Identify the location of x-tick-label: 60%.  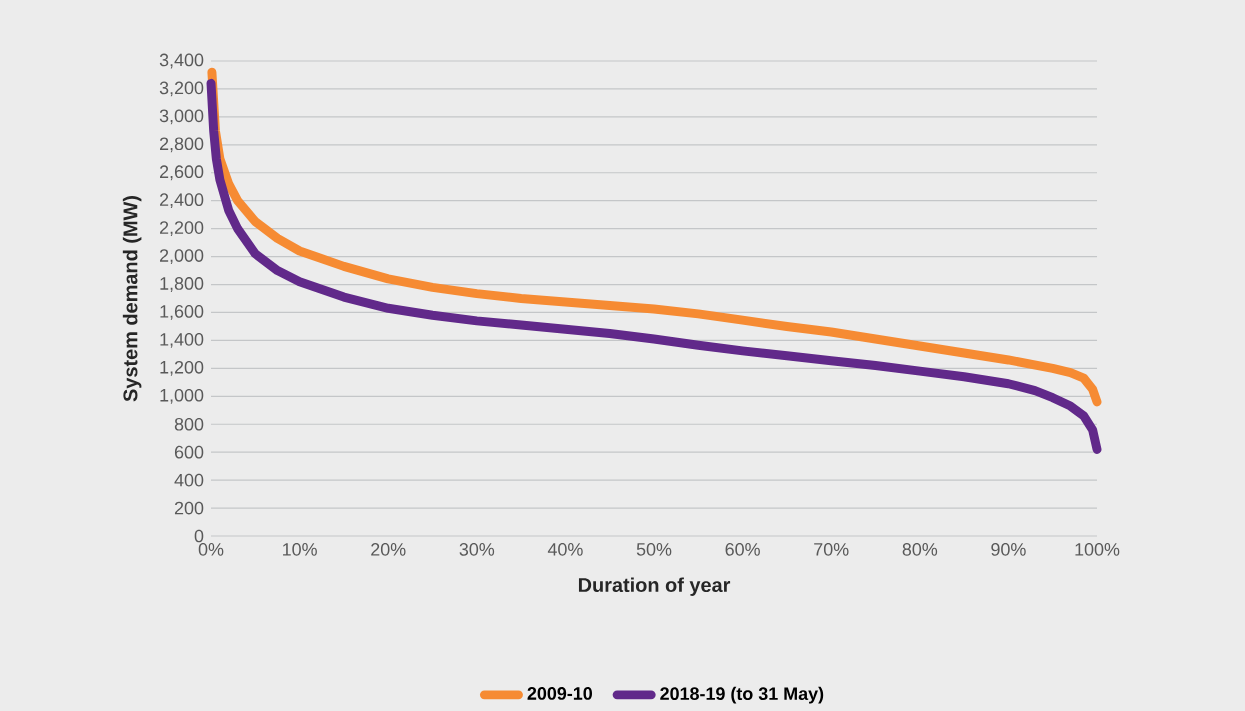
(742, 549).